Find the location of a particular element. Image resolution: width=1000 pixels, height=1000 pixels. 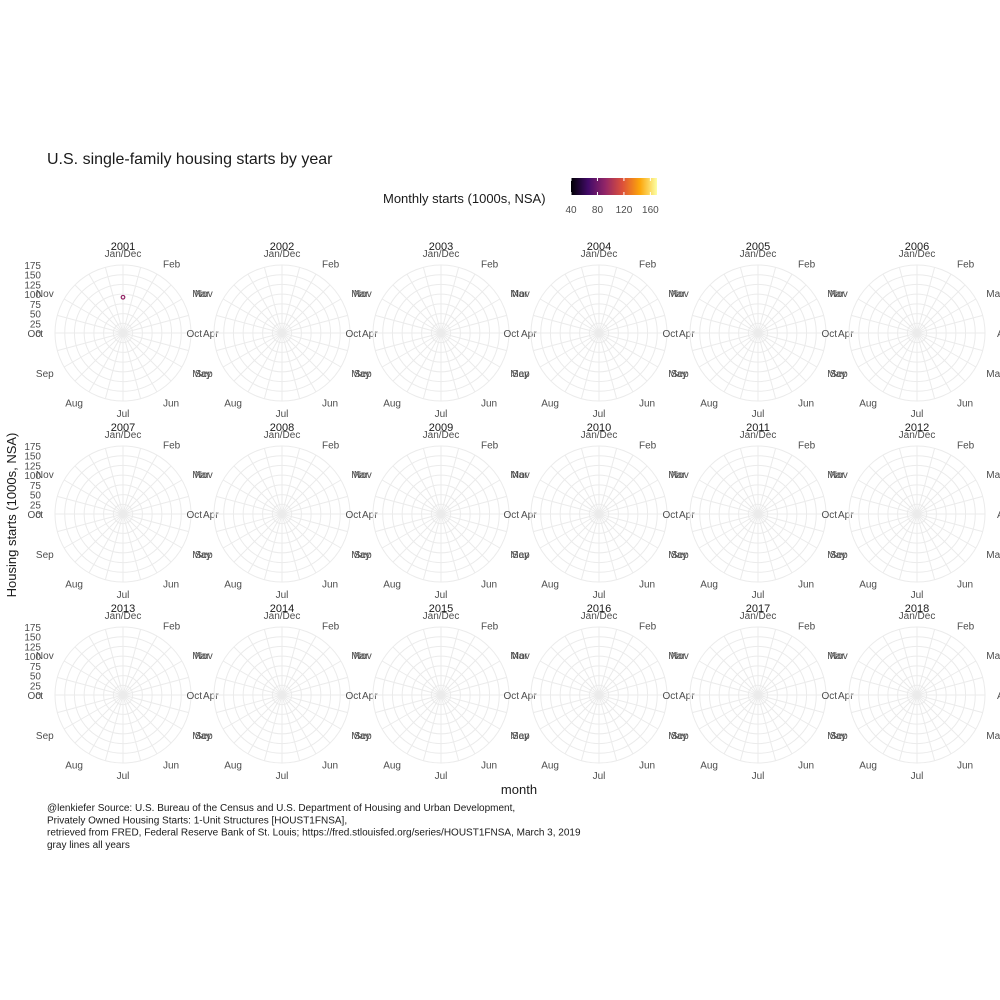

radial-tick-label: 50 is located at coordinates (36, 315).